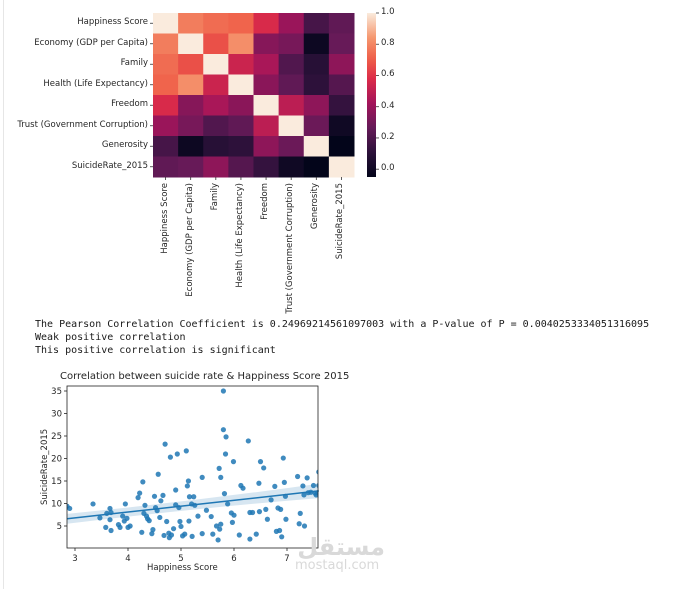  What do you see at coordinates (337, 565) in the screenshot?
I see `watermark-latin: mostaql.com` at bounding box center [337, 565].